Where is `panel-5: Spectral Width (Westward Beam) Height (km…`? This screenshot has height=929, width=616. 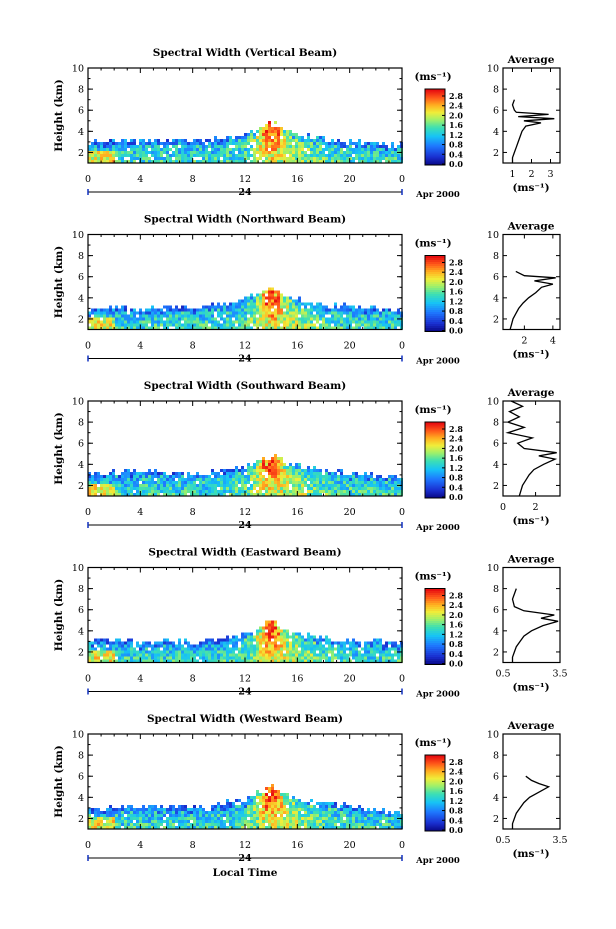 panel-5: Spectral Width (Westward Beam) Height (km… is located at coordinates (310, 796).